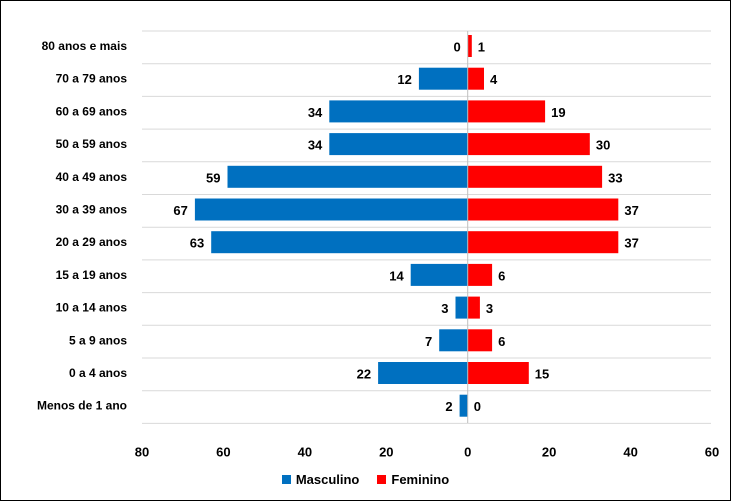  I want to click on bar-masculino-30-a-39-anos, so click(331, 209).